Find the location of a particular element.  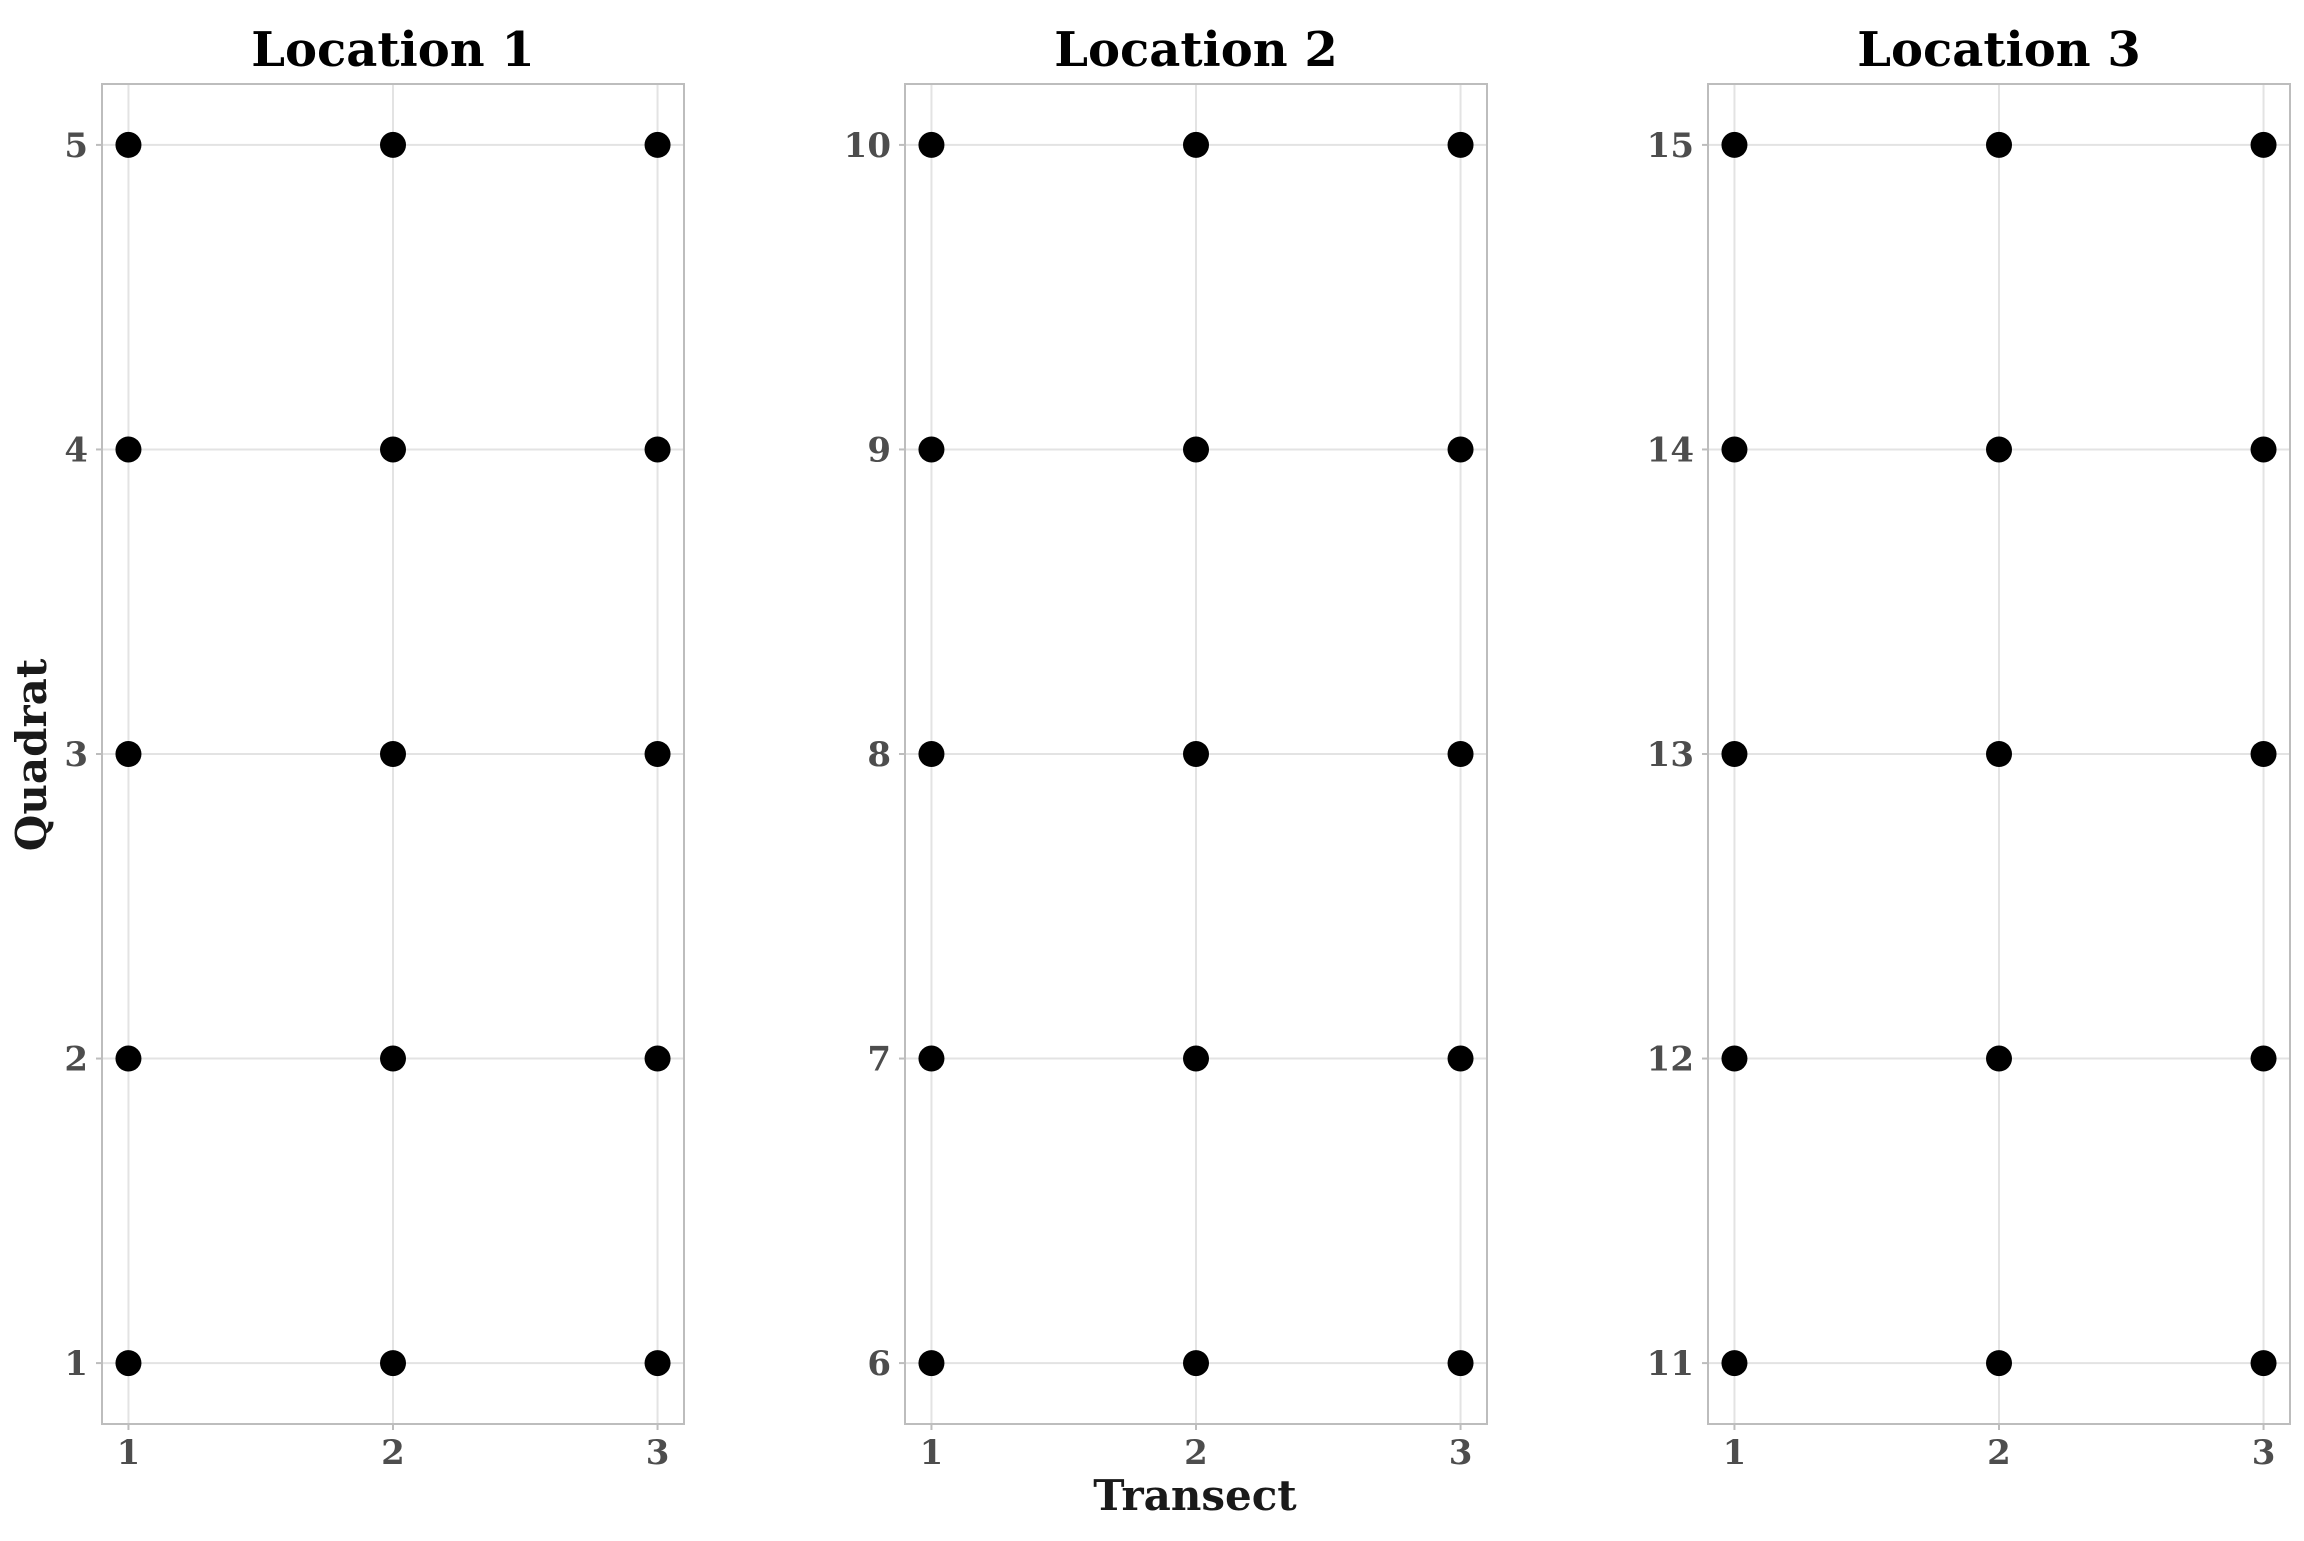

y-tick-label: 15 is located at coordinates (1670, 146).